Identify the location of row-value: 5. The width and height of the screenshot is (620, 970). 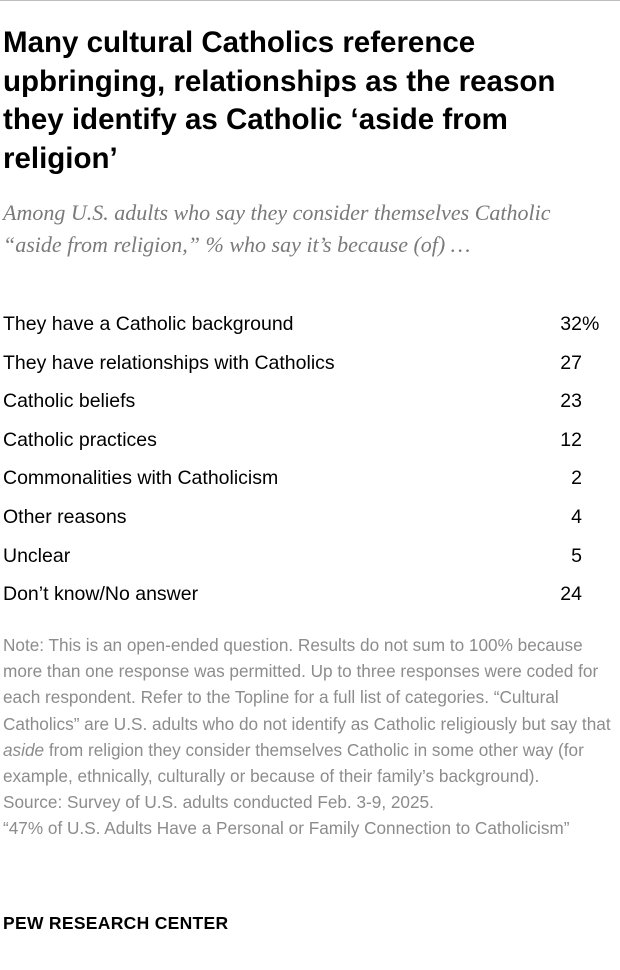
(576, 555).